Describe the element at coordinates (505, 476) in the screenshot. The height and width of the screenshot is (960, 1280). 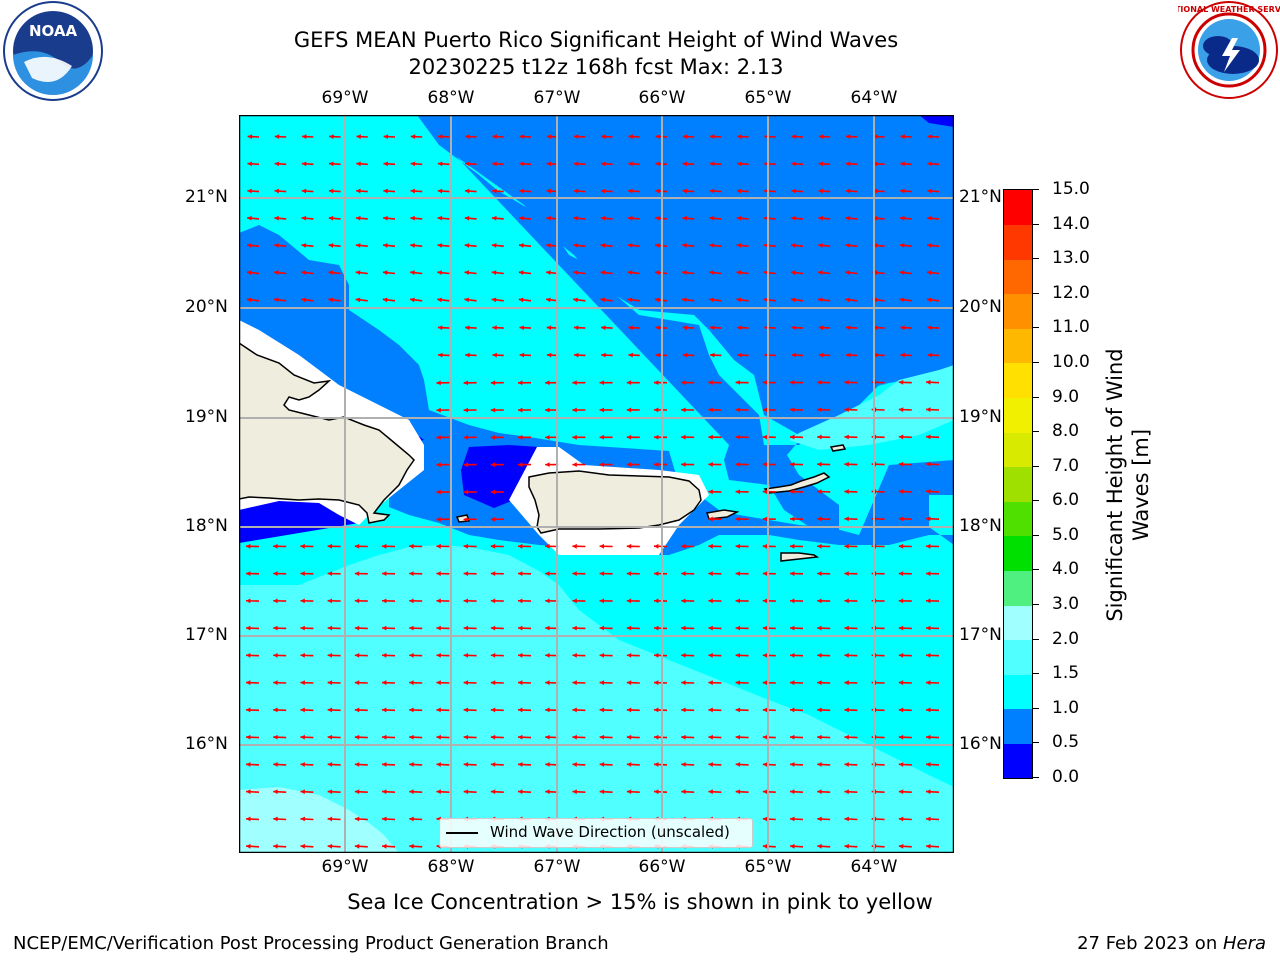
I see `wave-band-0-0.5-mona` at that location.